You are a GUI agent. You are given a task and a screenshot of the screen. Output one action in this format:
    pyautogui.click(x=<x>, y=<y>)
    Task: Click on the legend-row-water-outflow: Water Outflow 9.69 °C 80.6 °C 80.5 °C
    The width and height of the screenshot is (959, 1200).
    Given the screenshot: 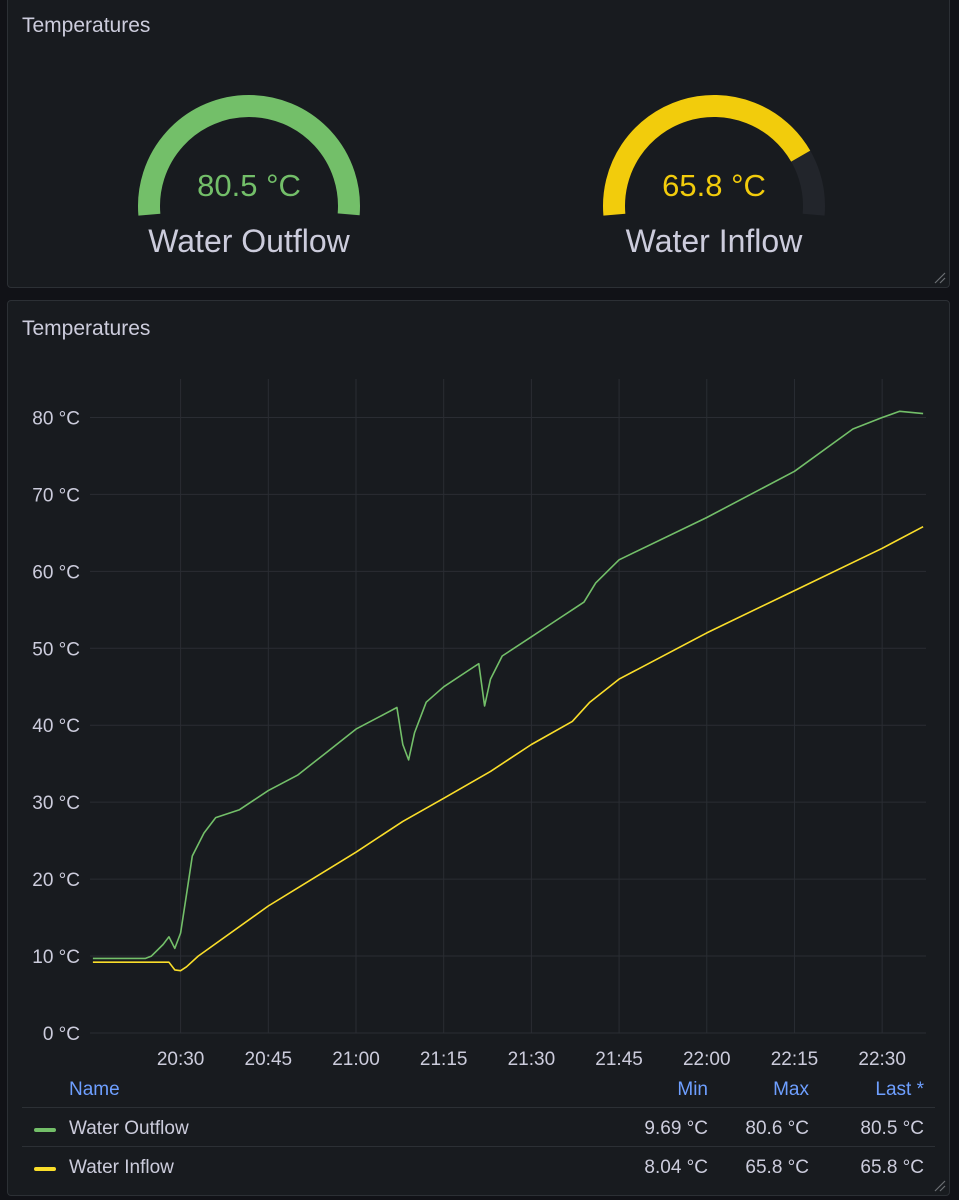 What is the action you would take?
    pyautogui.click(x=478, y=1127)
    